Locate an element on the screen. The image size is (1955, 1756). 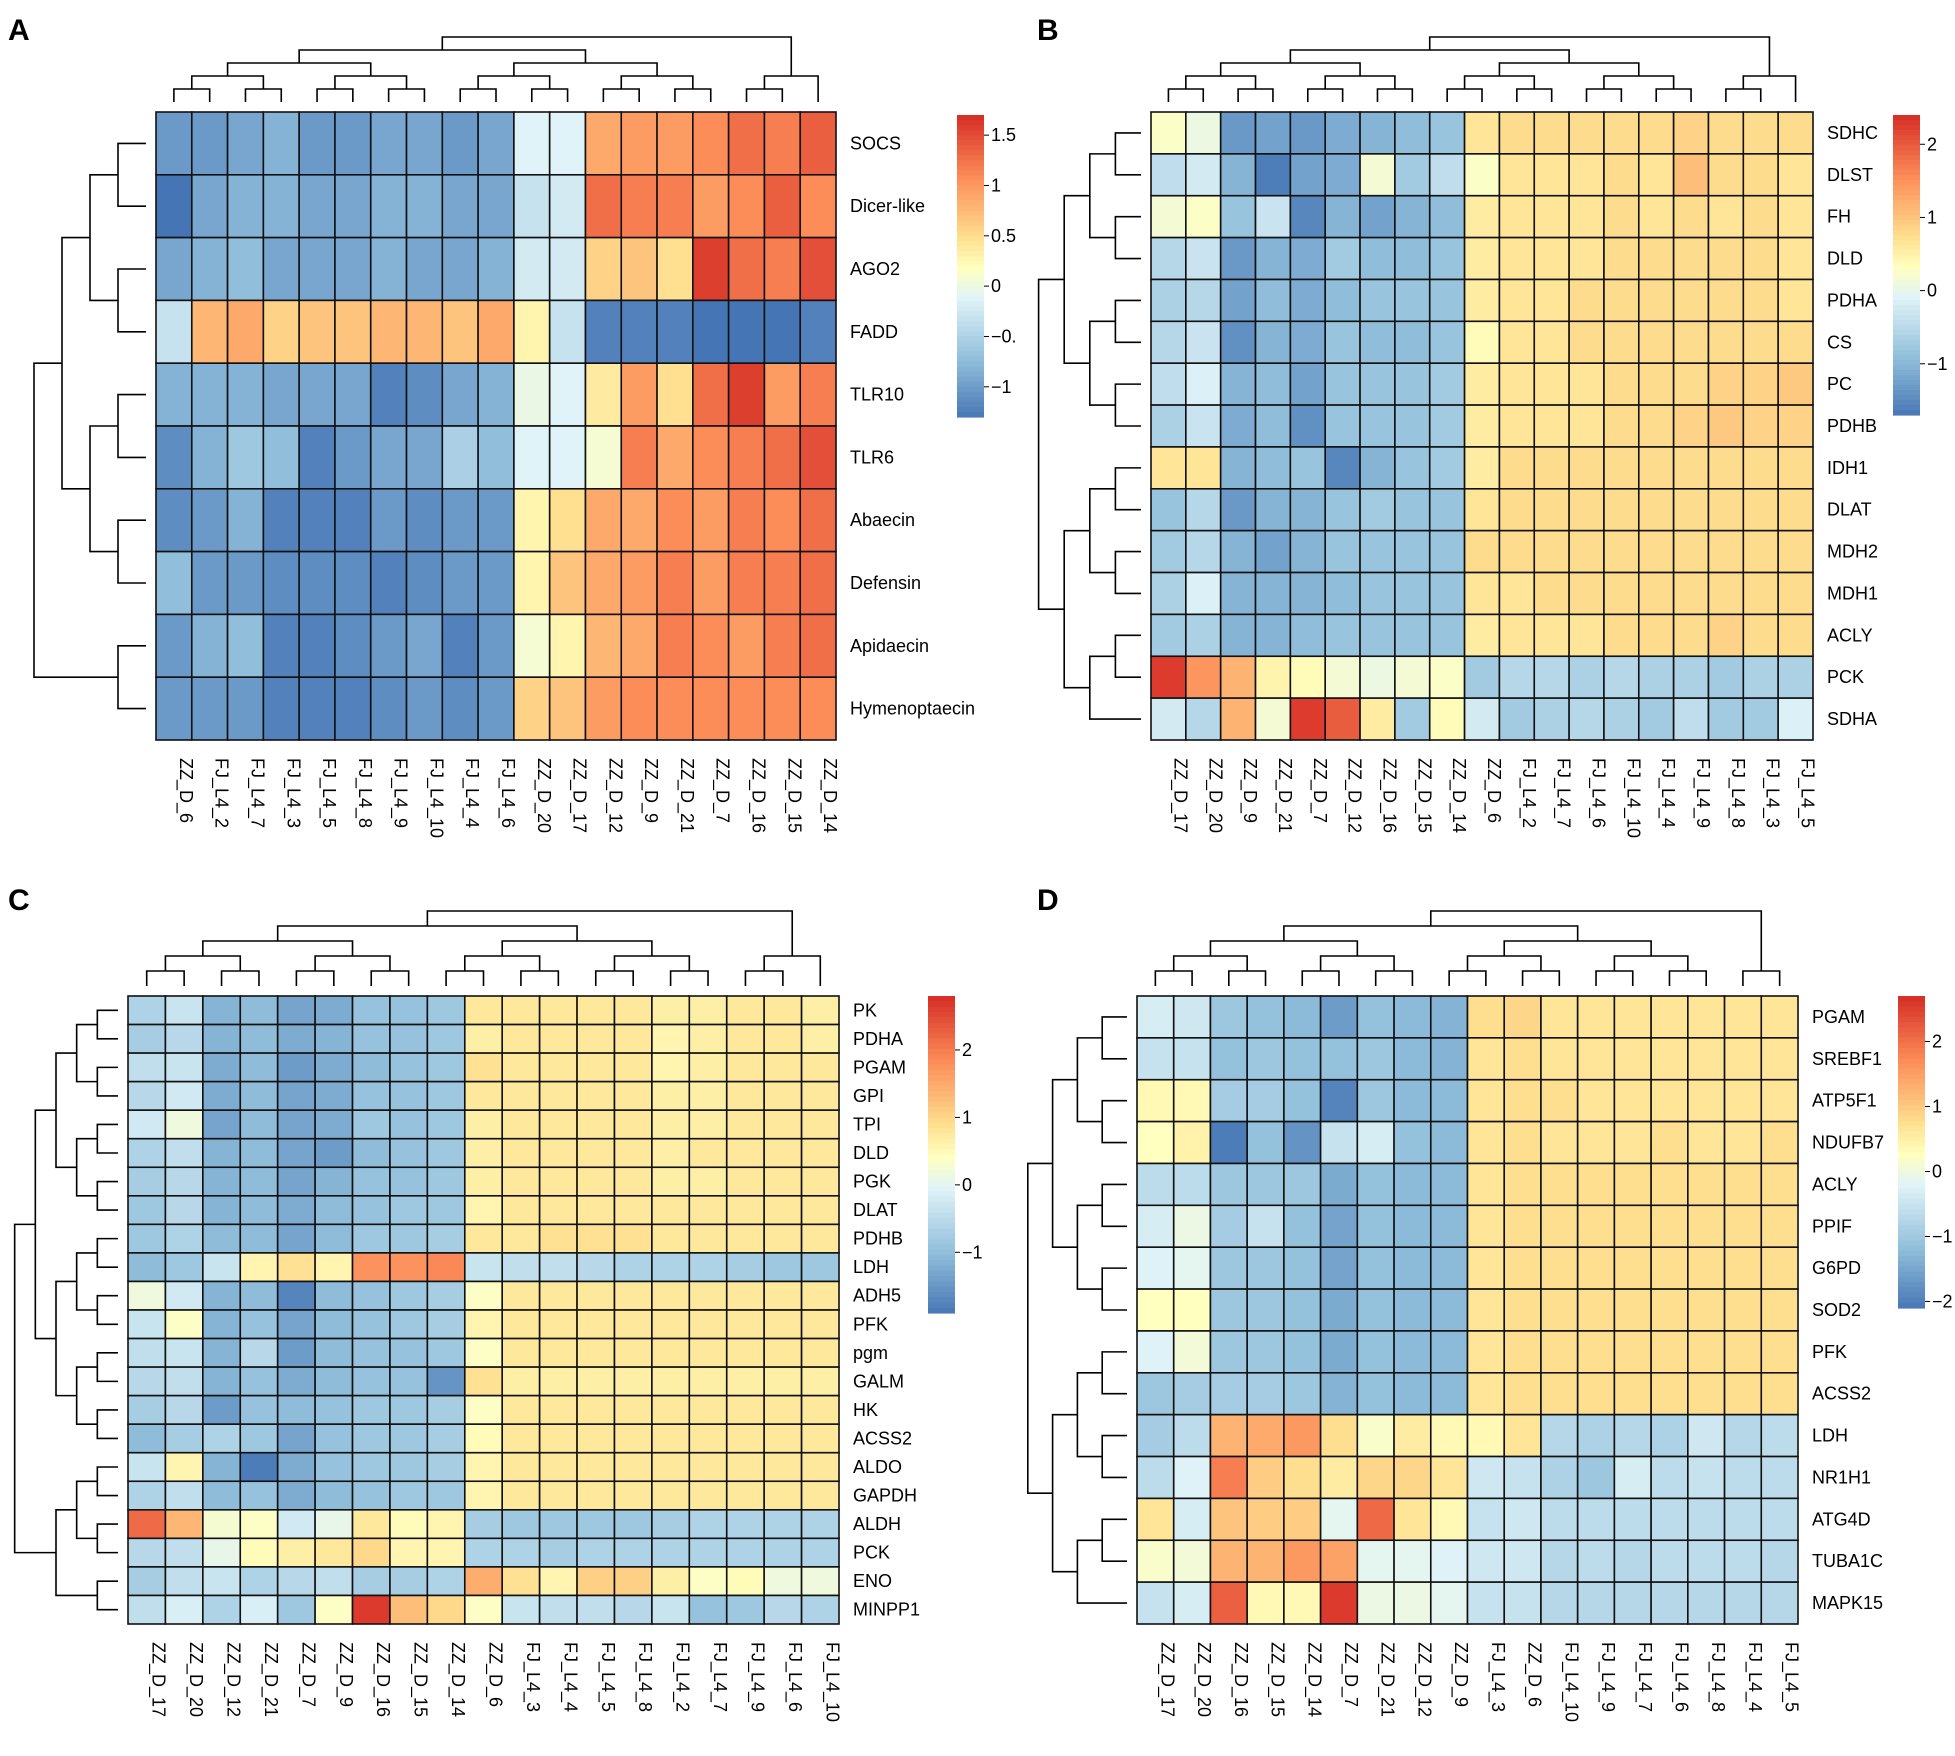
row-label: PGAM is located at coordinates (879, 1067).